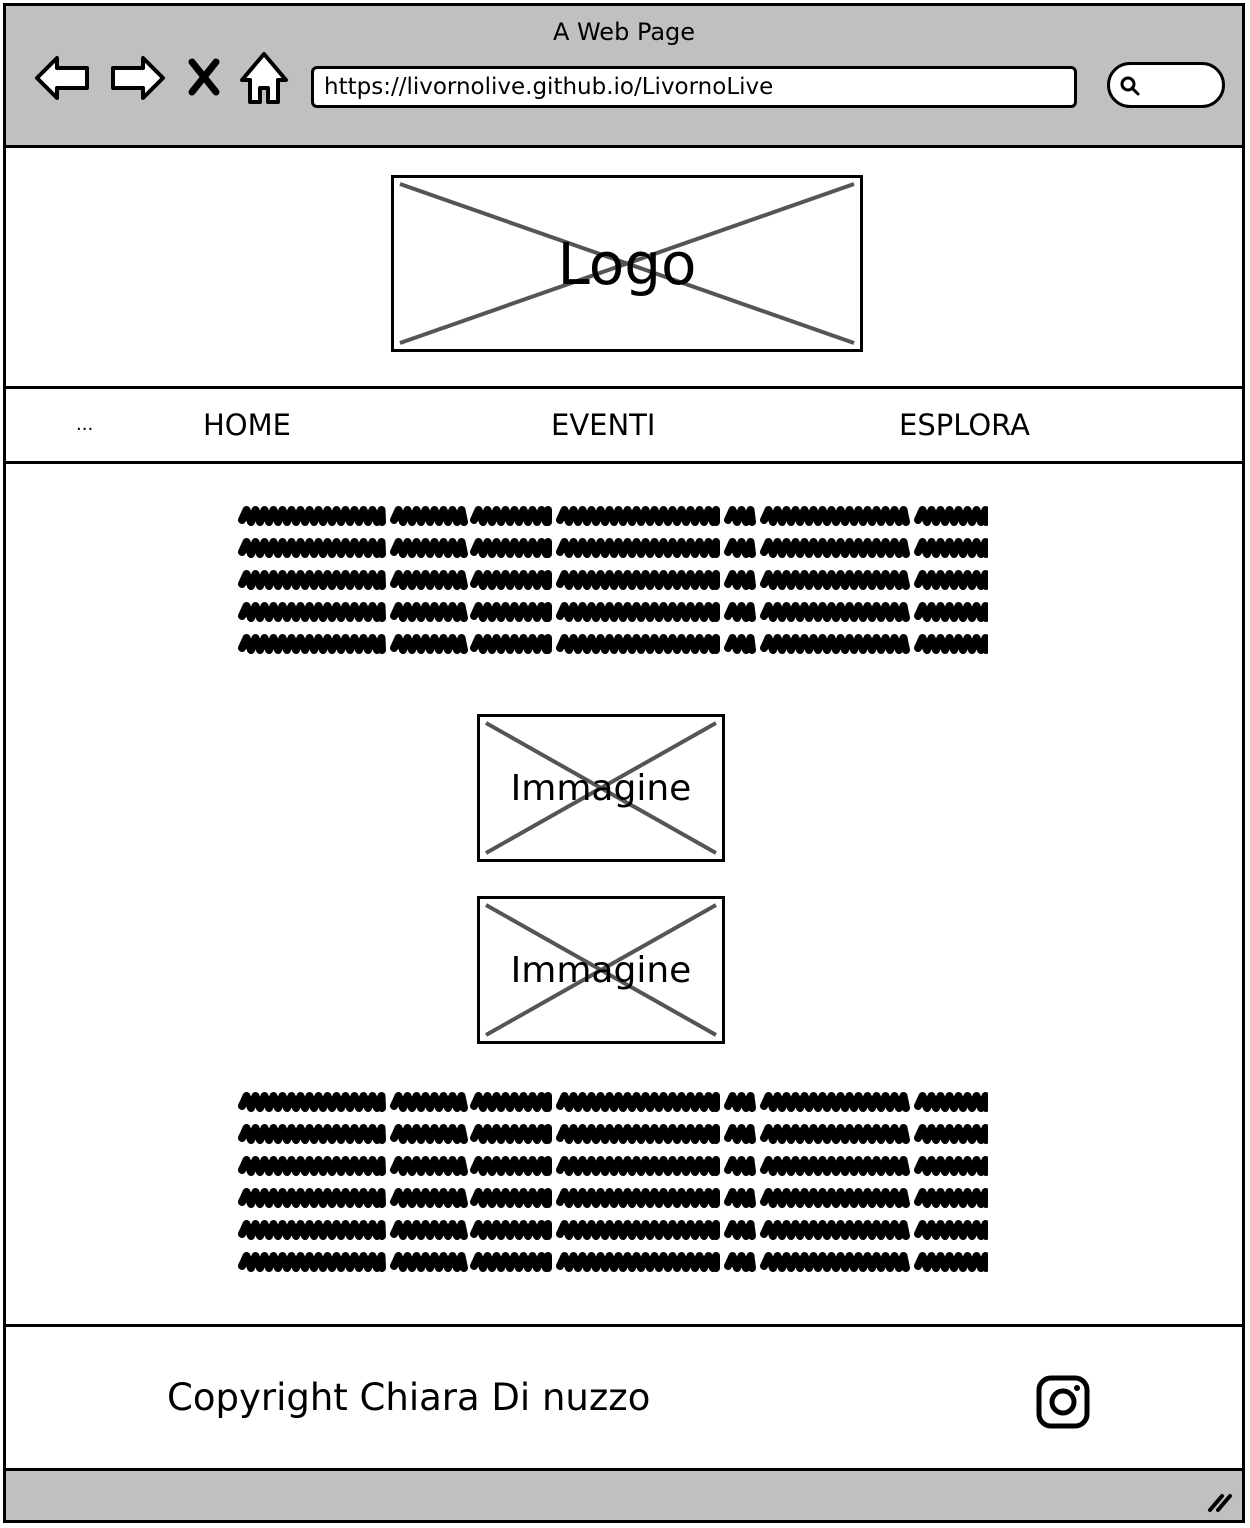  Describe the element at coordinates (624, 1325) in the screenshot. I see `footer-divider` at that location.